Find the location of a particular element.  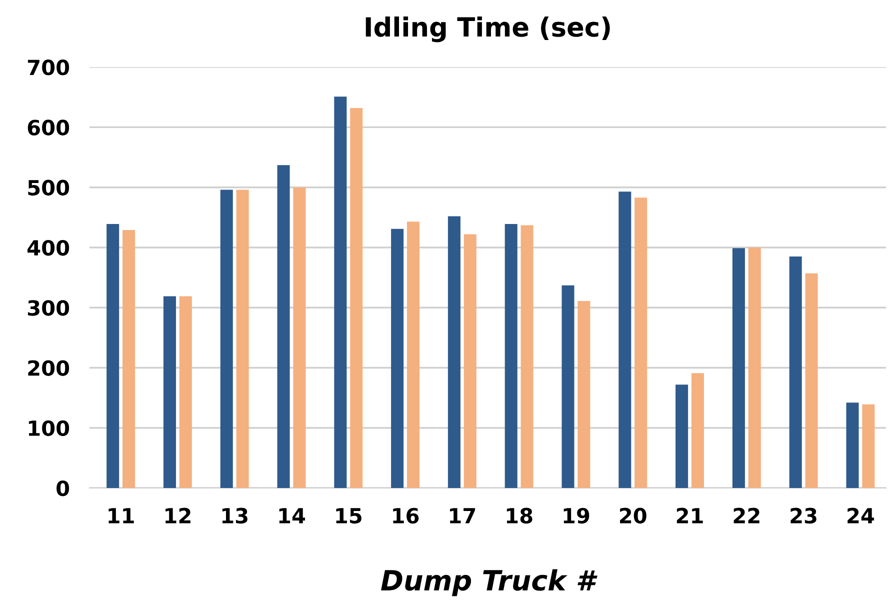

x-tick-label: 23 is located at coordinates (803, 516).